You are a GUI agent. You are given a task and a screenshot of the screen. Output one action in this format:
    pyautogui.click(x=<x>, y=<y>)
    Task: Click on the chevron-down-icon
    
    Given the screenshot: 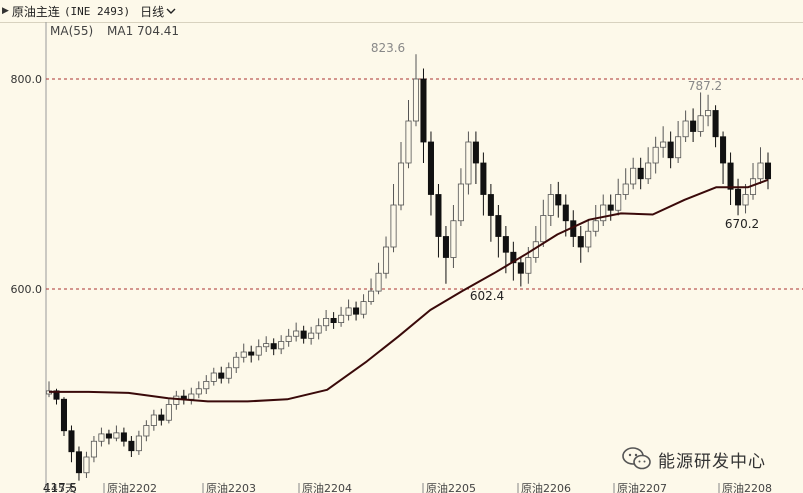 What is the action you would take?
    pyautogui.click(x=171, y=11)
    